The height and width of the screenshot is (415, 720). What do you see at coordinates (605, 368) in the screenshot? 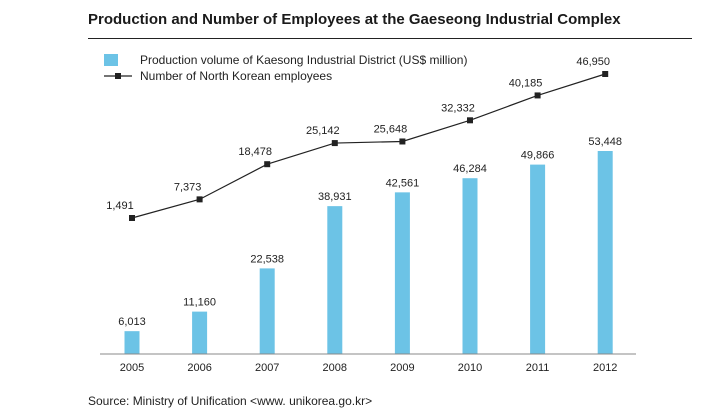
I see `x-tick-label: 2012` at bounding box center [605, 368].